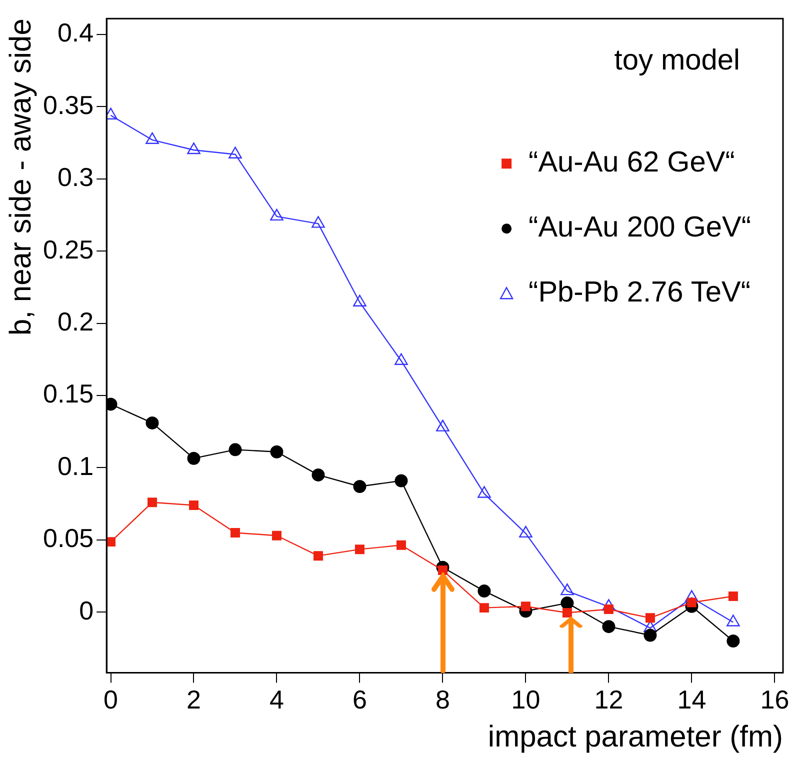 The width and height of the screenshot is (801, 760). What do you see at coordinates (68, 538) in the screenshot?
I see `y-tick-label: 0.05` at bounding box center [68, 538].